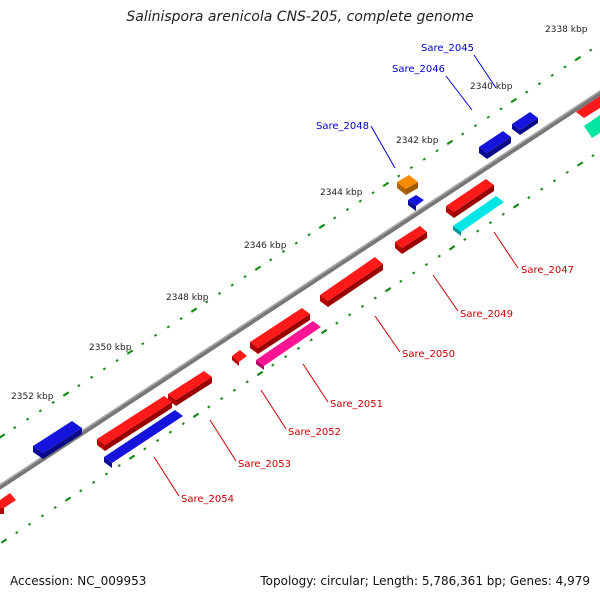 The image size is (600, 605). Describe the element at coordinates (351, 279) in the screenshot. I see `gene-sare-2050` at that location.